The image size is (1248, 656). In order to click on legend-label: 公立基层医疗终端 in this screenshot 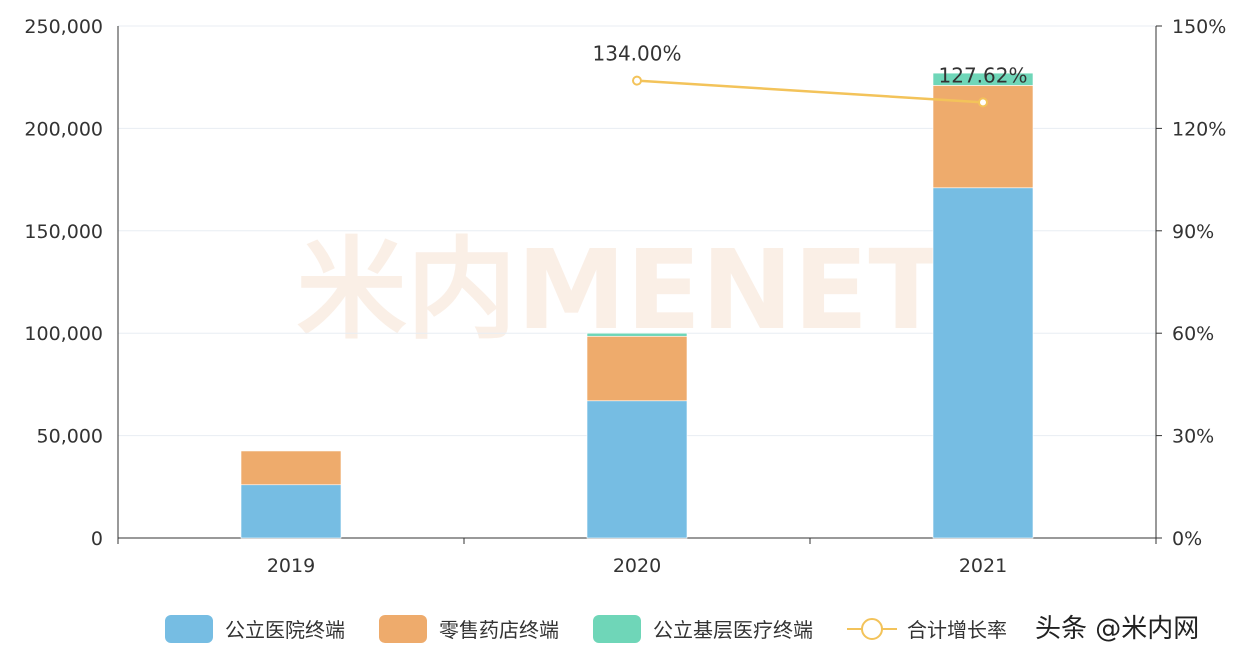, I will do `click(733, 630)`.